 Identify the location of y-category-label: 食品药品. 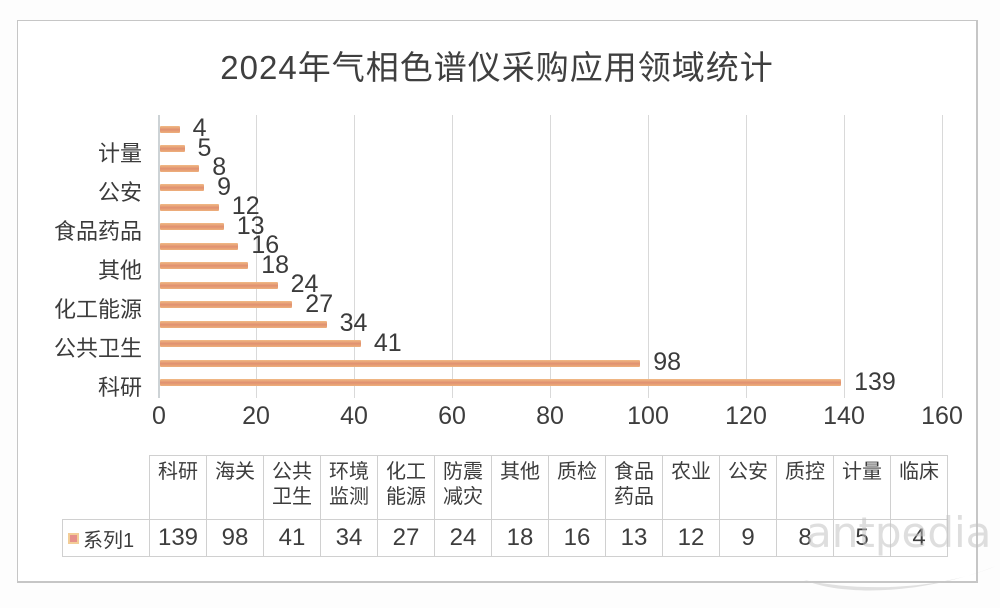
(97, 231).